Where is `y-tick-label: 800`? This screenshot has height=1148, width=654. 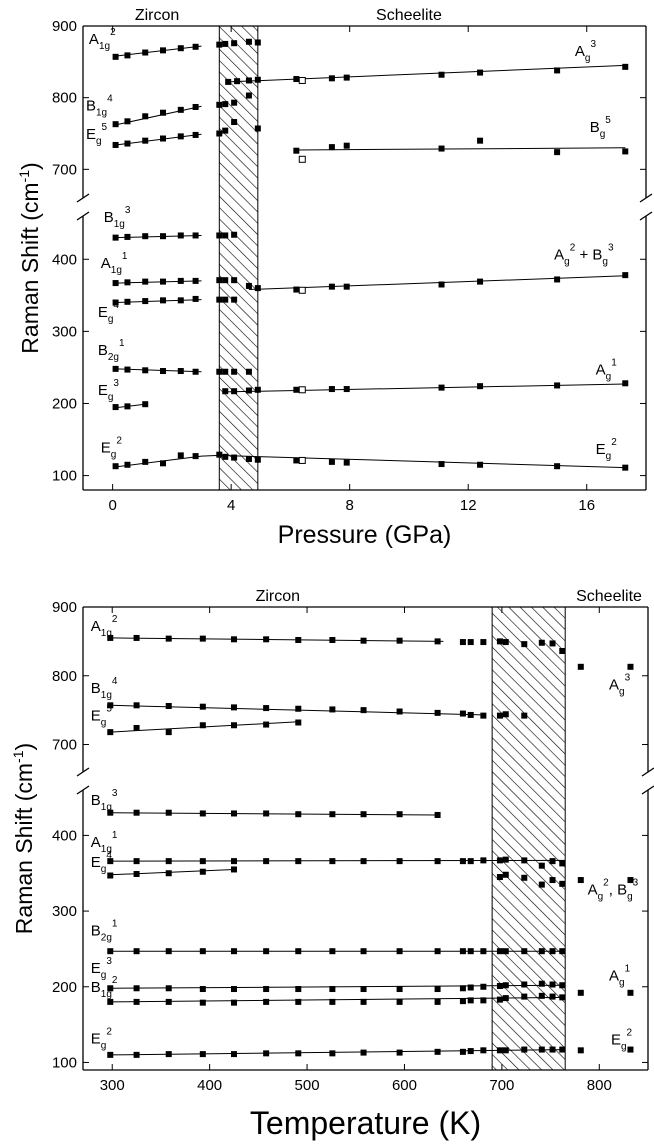 y-tick-label: 800 is located at coordinates (64, 98).